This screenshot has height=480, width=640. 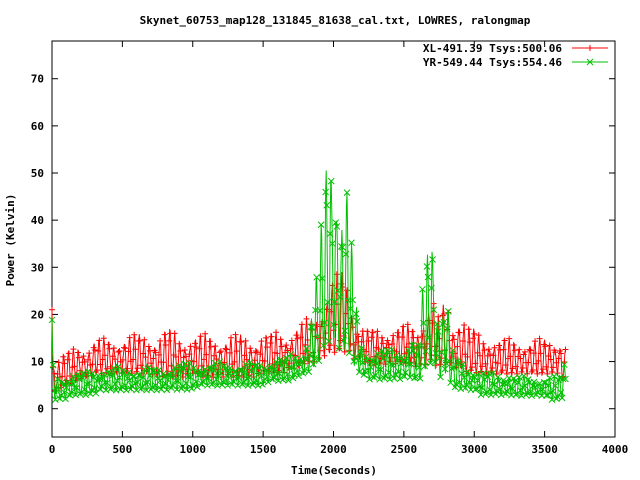 I want to click on x-tick-label: 3000, so click(x=474, y=449).